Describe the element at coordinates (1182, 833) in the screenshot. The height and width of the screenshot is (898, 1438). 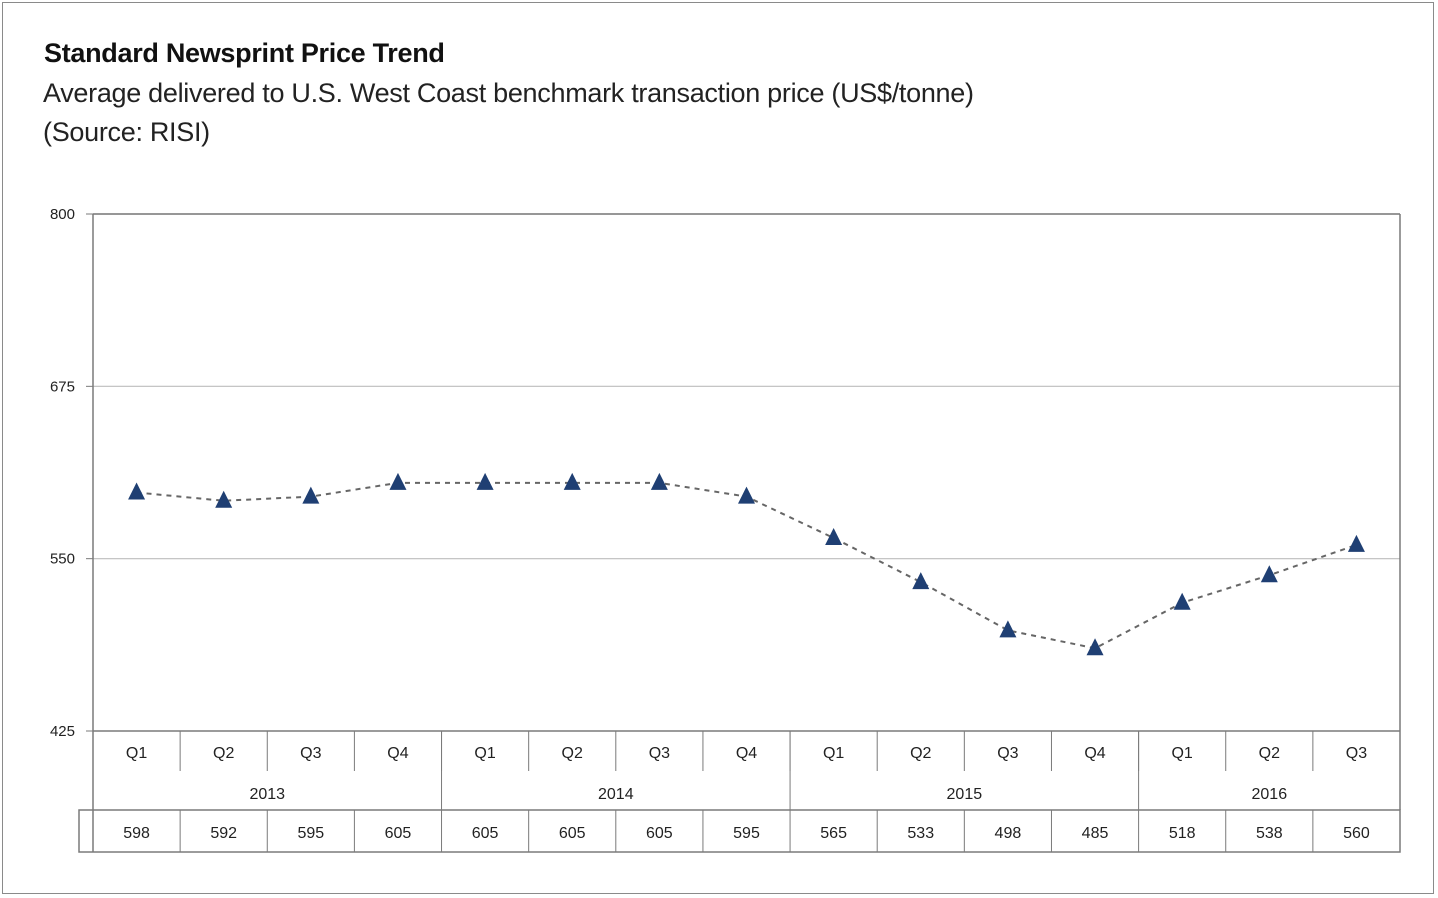
I see `data-table-value: 518` at that location.